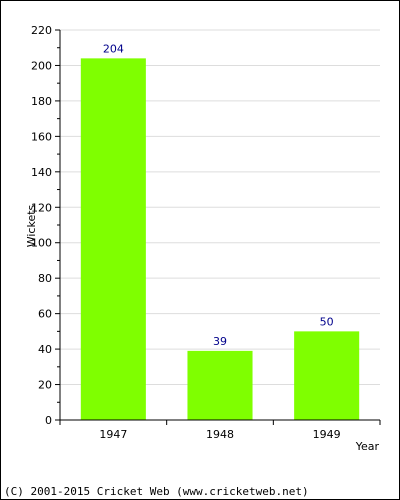 This screenshot has width=400, height=500. I want to click on bar-value-label: 50, so click(327, 321).